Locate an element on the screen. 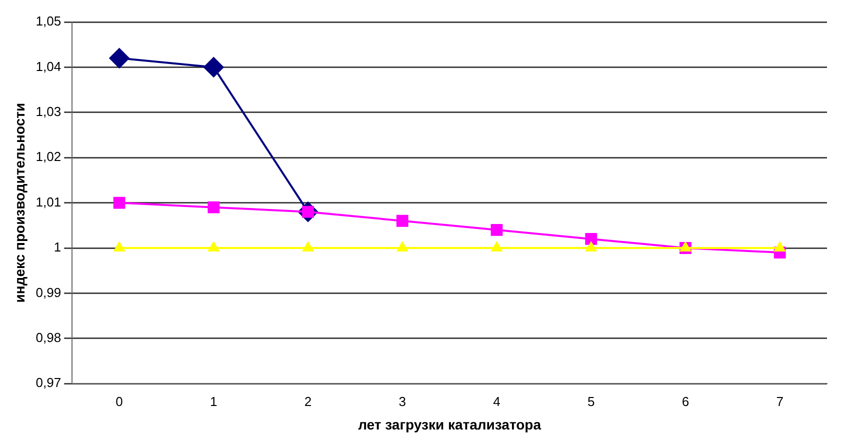 The height and width of the screenshot is (446, 853). x-tick-label: 2 is located at coordinates (308, 401).